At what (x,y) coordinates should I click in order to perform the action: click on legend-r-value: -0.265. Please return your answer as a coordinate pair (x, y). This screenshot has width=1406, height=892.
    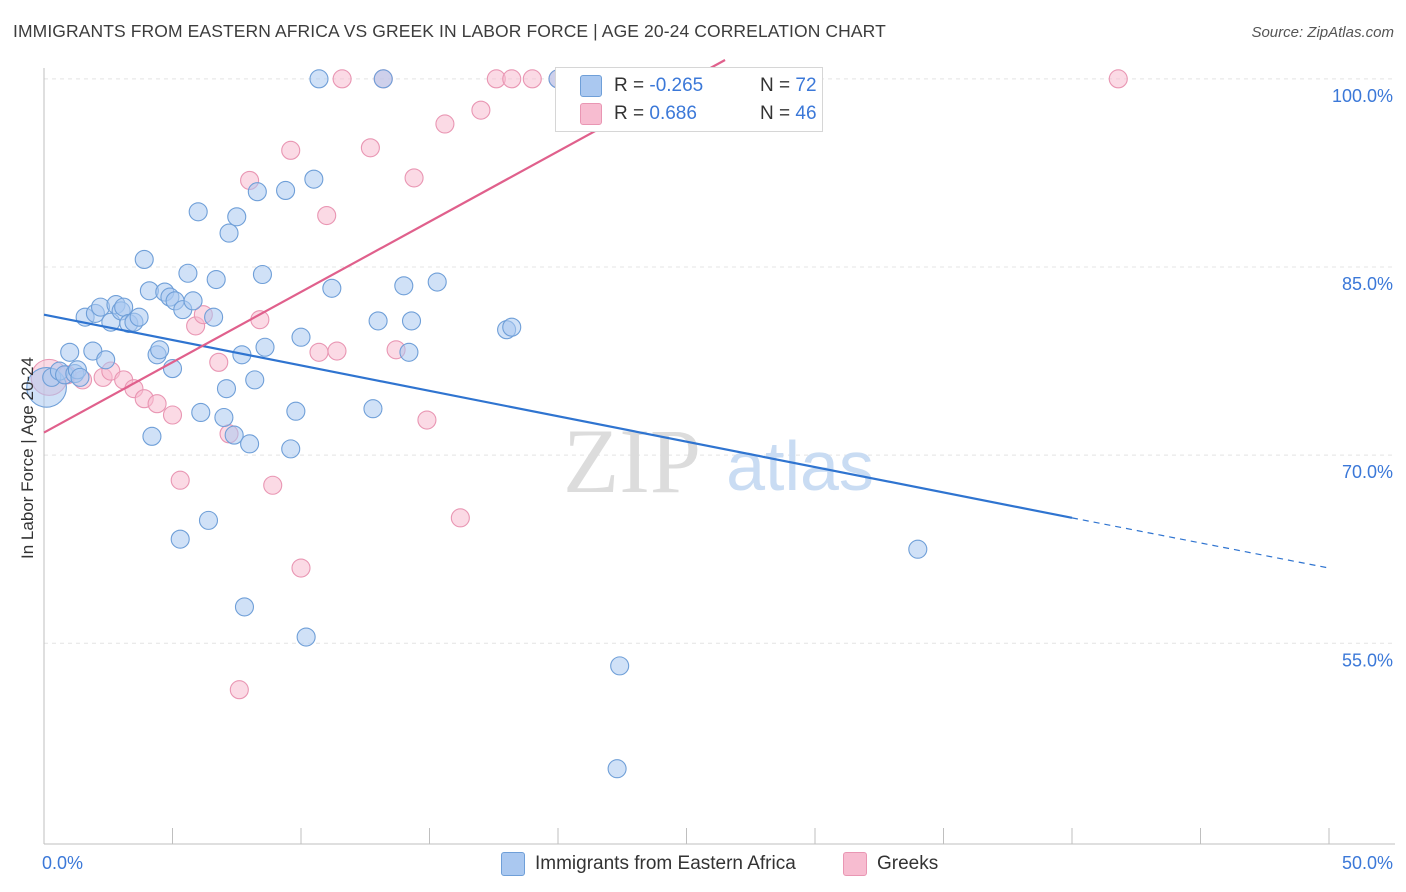
    Looking at the image, I should click on (676, 85).